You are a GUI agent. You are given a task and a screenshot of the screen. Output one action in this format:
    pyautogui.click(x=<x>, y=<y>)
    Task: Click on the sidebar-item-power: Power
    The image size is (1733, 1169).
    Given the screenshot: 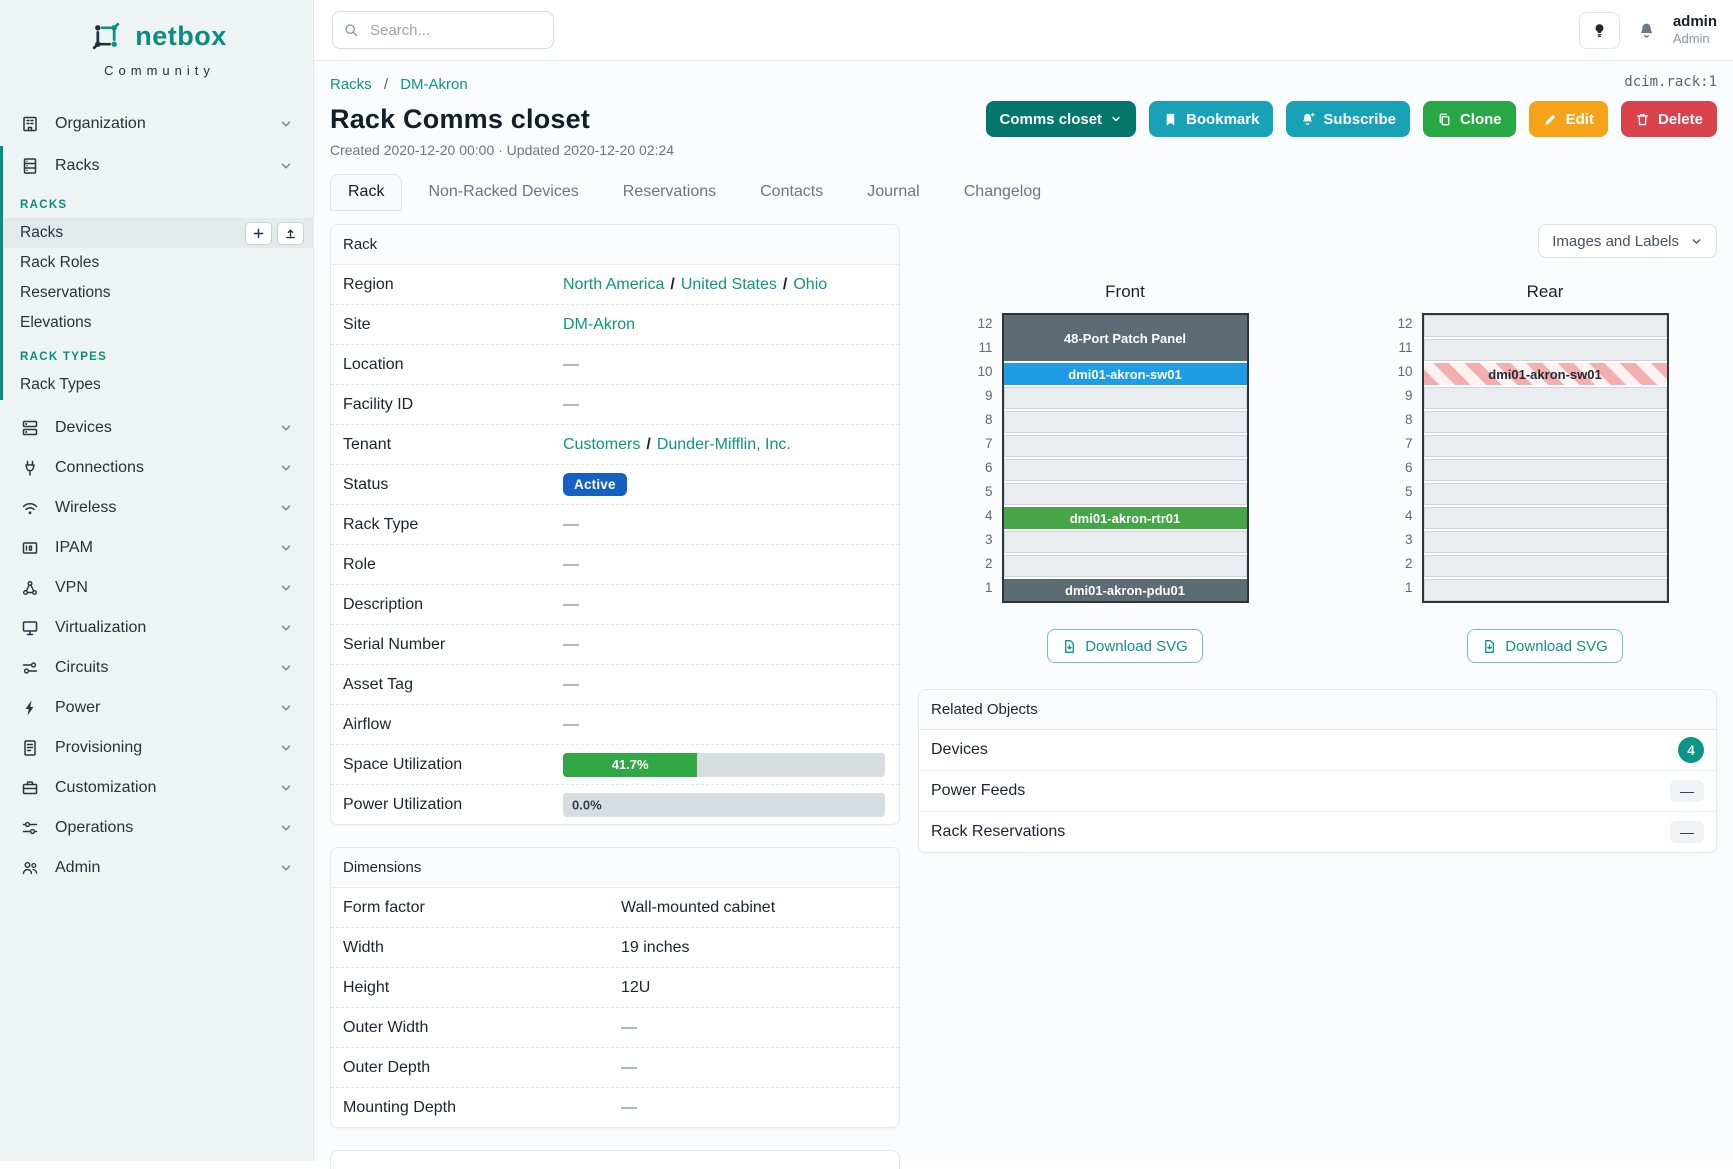 What is the action you would take?
    pyautogui.click(x=156, y=708)
    